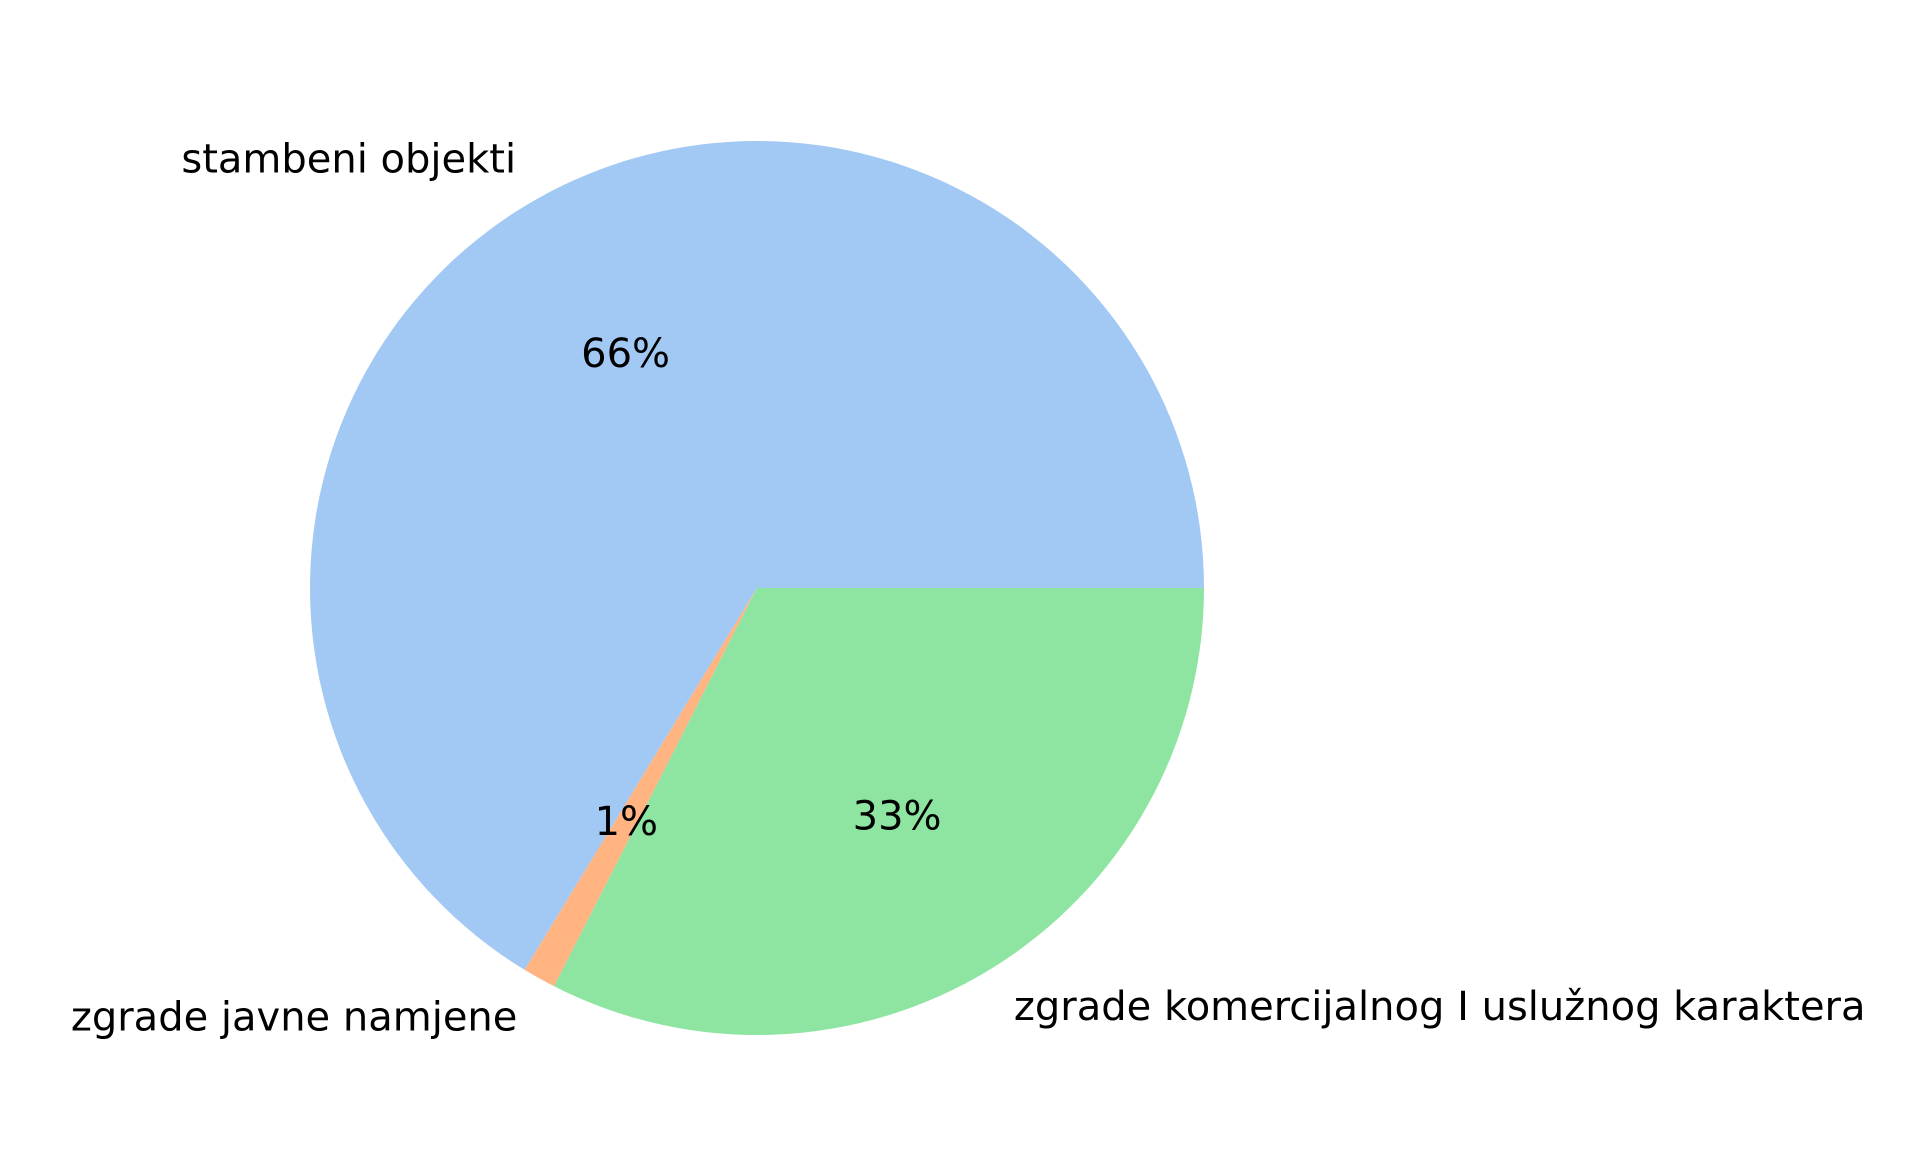  I want to click on slice-label-zgrade-javne-namjene: zgrade javne namjene, so click(294, 1017).